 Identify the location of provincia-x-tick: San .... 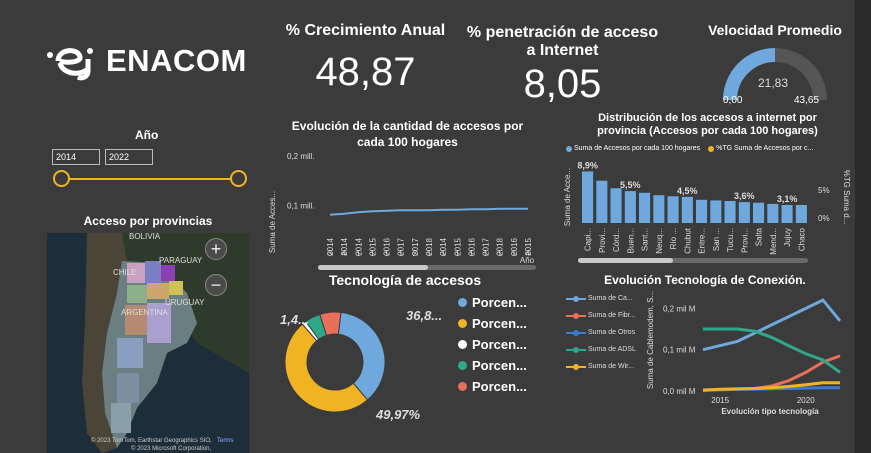
(716, 239).